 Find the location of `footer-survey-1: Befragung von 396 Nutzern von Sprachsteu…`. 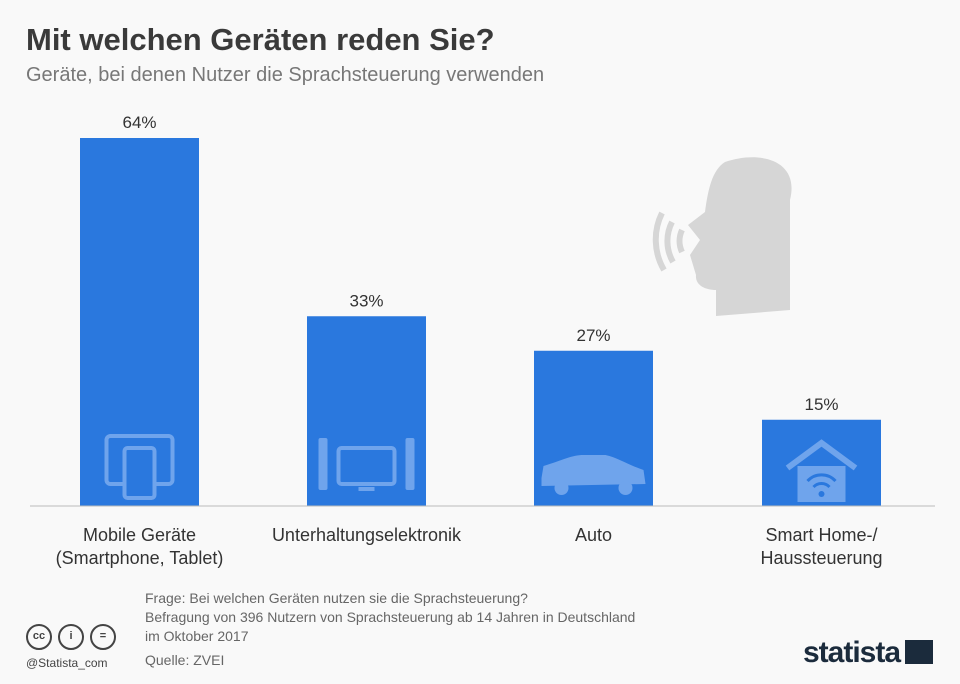

footer-survey-1: Befragung von 396 Nutzern von Sprachsteu… is located at coordinates (390, 617).